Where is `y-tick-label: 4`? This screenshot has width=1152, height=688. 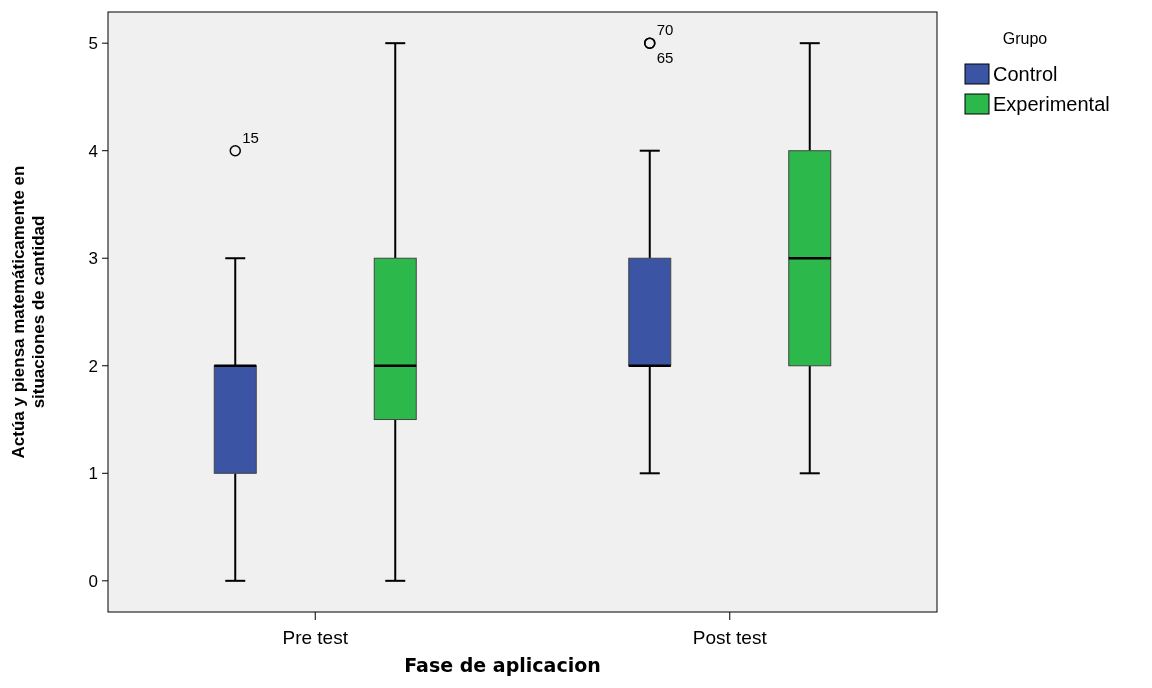 y-tick-label: 4 is located at coordinates (93, 151).